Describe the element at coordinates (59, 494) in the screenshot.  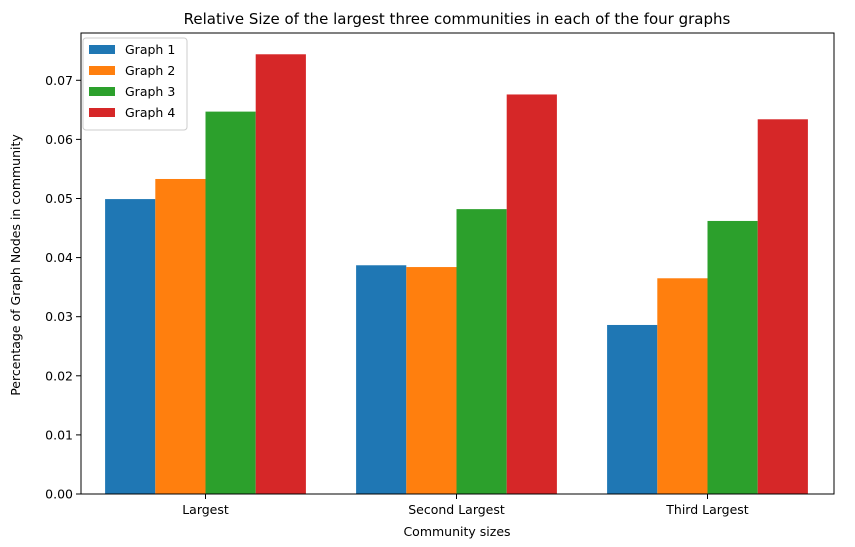
I see `y-tick-label: 0.00` at that location.